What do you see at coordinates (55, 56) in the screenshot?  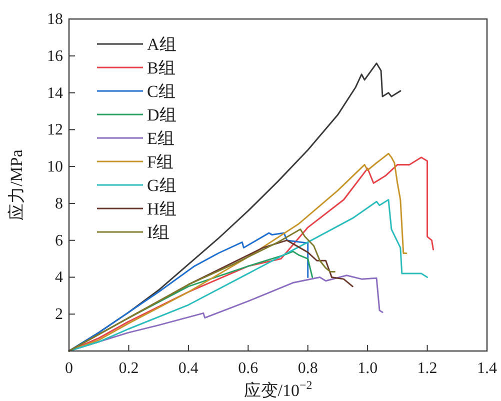 I see `y-tick-label: 16` at bounding box center [55, 56].